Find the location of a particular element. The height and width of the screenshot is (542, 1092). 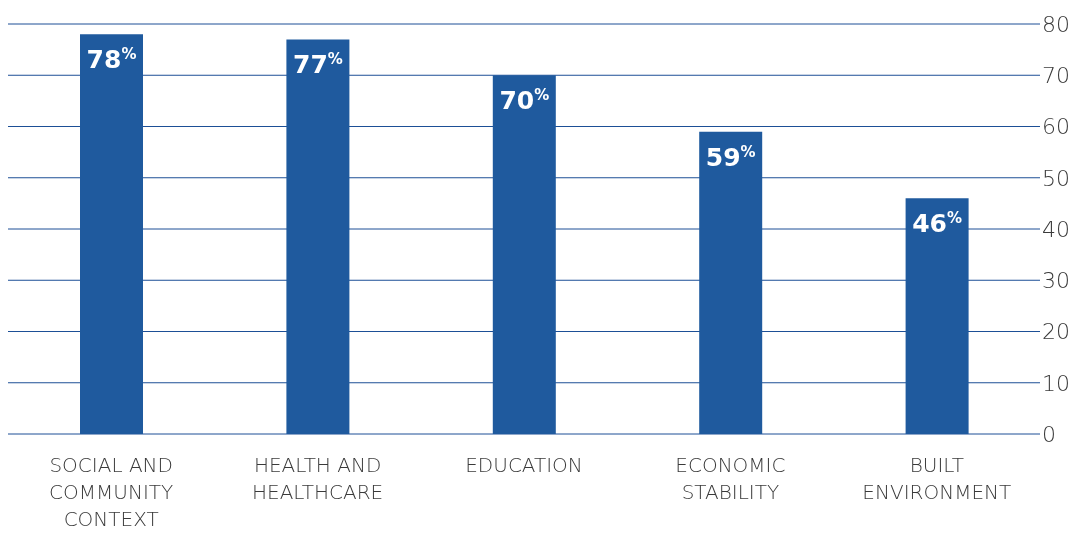

data-label: 78$^{%}$ is located at coordinates (111, 60).